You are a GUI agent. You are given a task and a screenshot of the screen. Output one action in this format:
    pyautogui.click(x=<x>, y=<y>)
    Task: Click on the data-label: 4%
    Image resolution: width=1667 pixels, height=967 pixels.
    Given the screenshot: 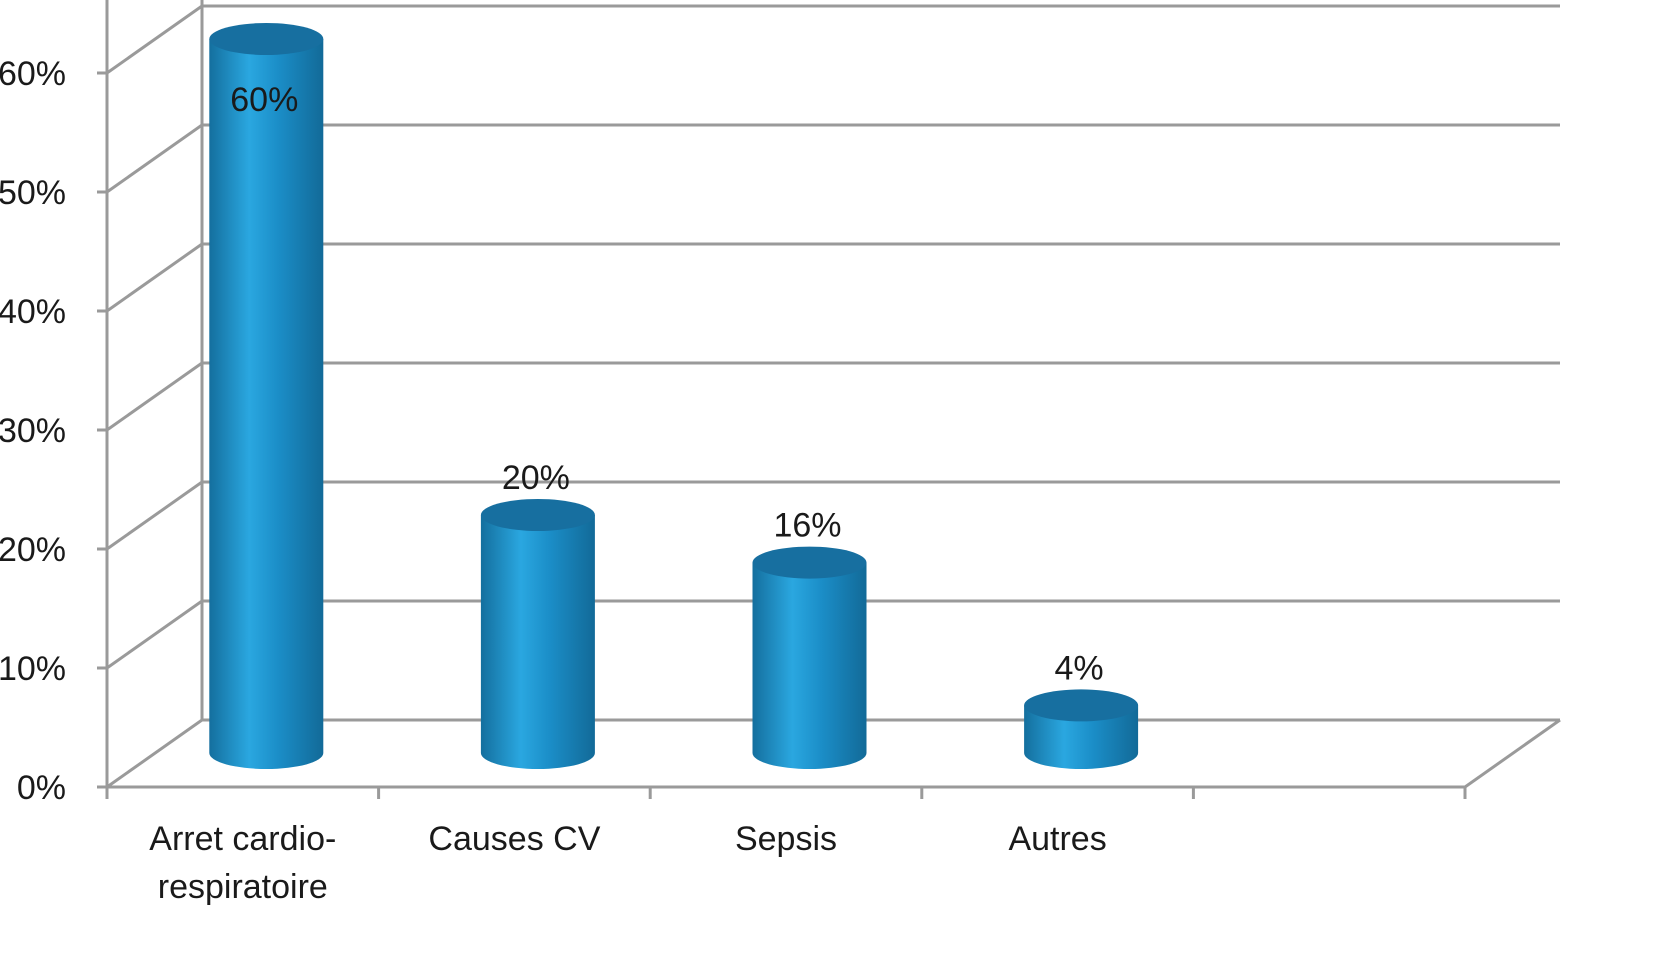 What is the action you would take?
    pyautogui.click(x=1079, y=668)
    